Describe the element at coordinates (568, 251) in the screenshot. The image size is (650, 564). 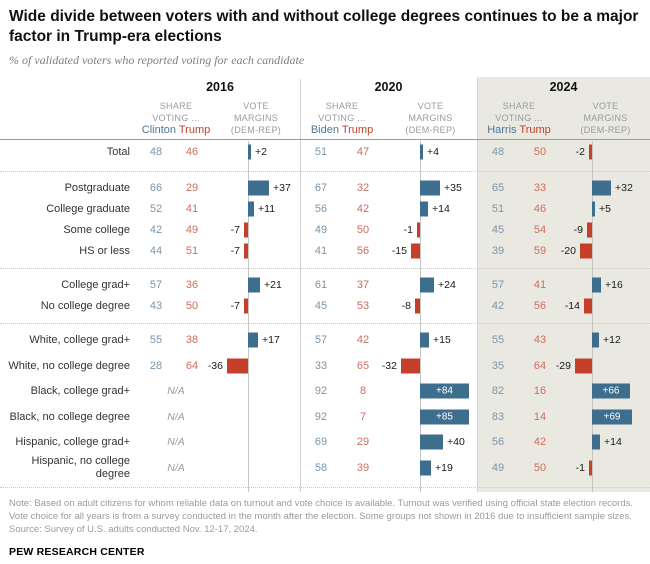
I see `margin-value: -20` at that location.